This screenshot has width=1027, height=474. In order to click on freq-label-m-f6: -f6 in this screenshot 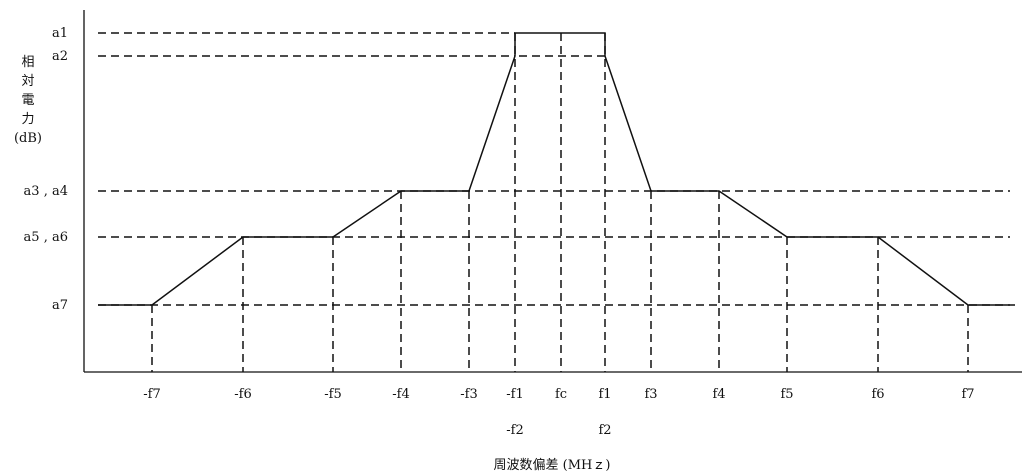, I will do `click(242, 394)`.